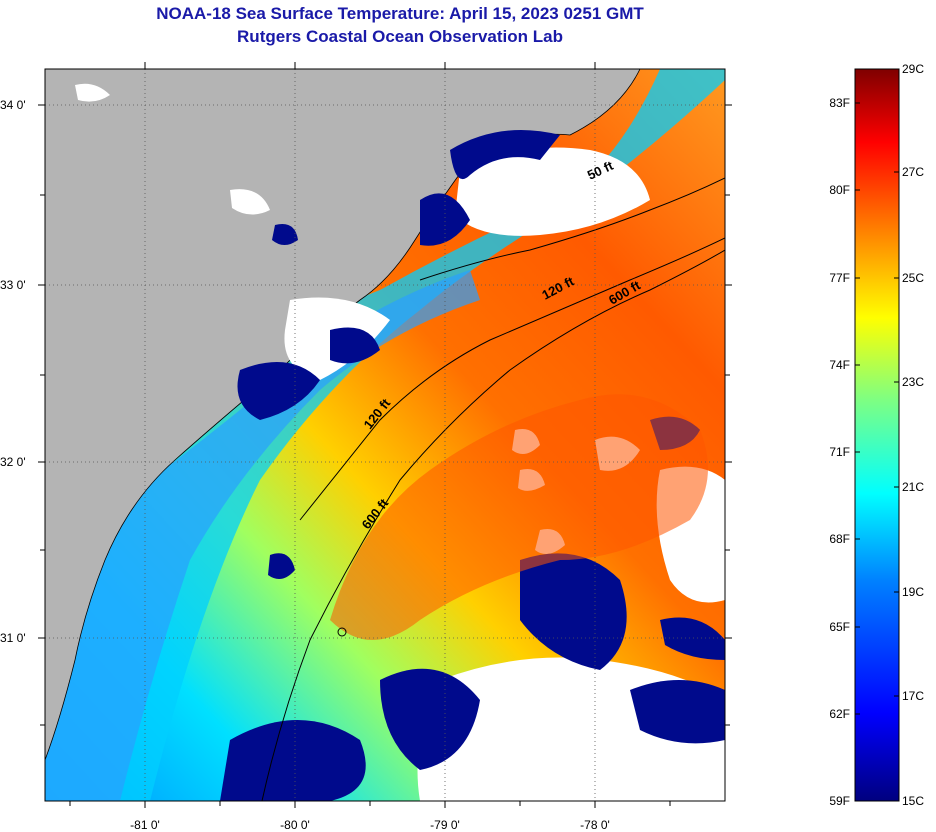 This screenshot has width=936, height=832. I want to click on lon-label-81: -81 0', so click(145, 825).